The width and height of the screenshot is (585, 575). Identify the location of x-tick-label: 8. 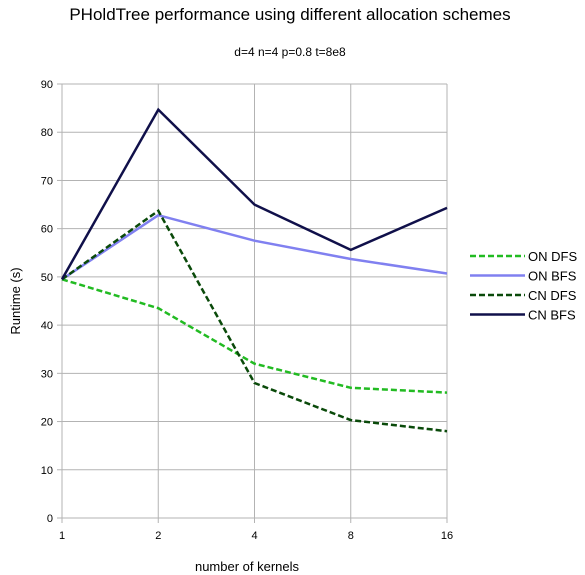
(351, 536).